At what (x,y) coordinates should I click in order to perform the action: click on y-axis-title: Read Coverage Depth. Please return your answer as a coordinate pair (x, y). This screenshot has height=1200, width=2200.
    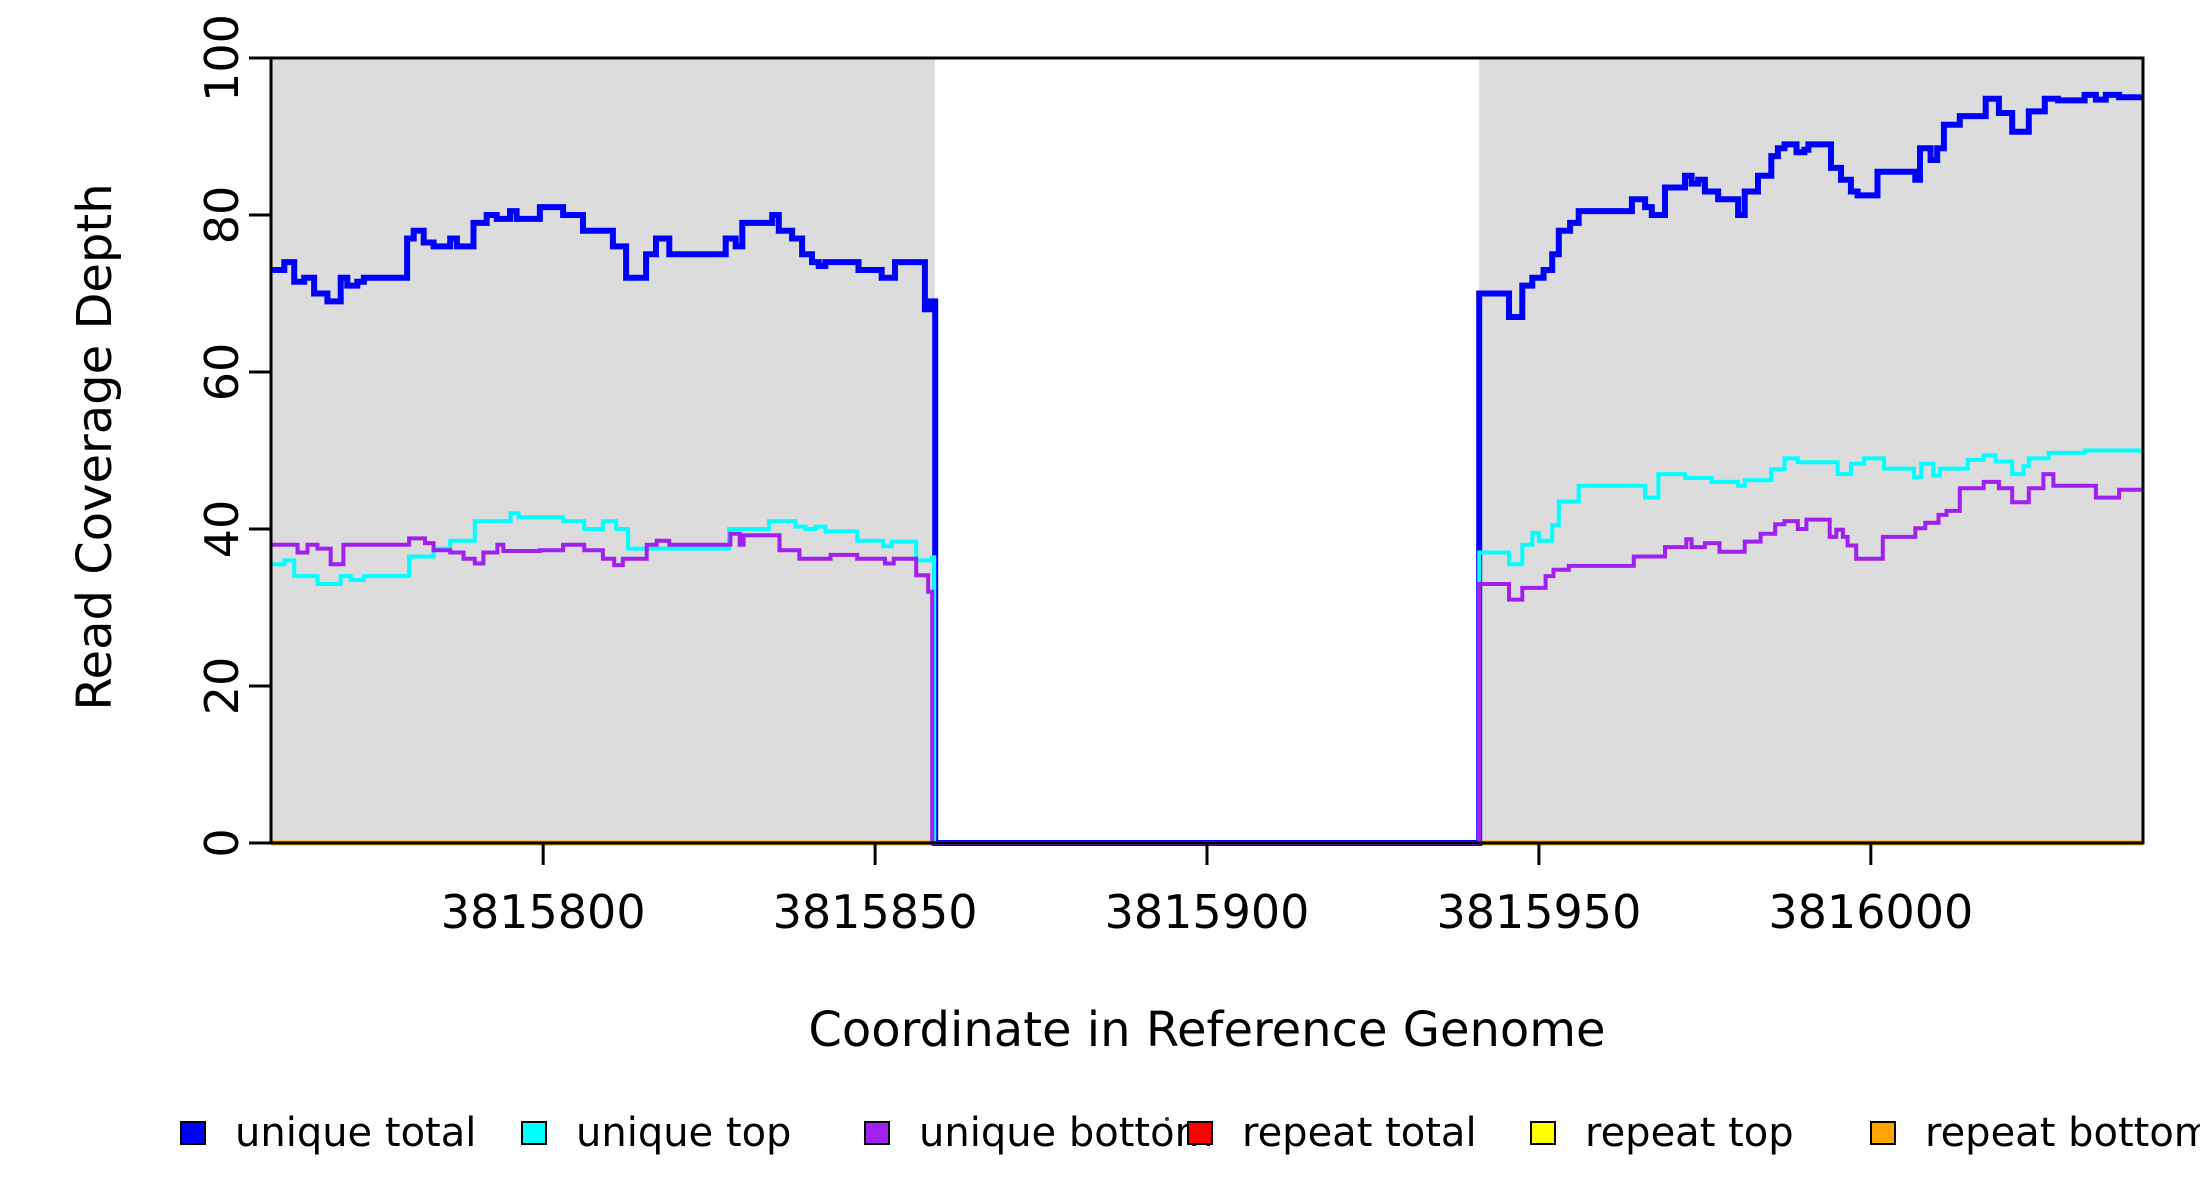
    Looking at the image, I should click on (95, 447).